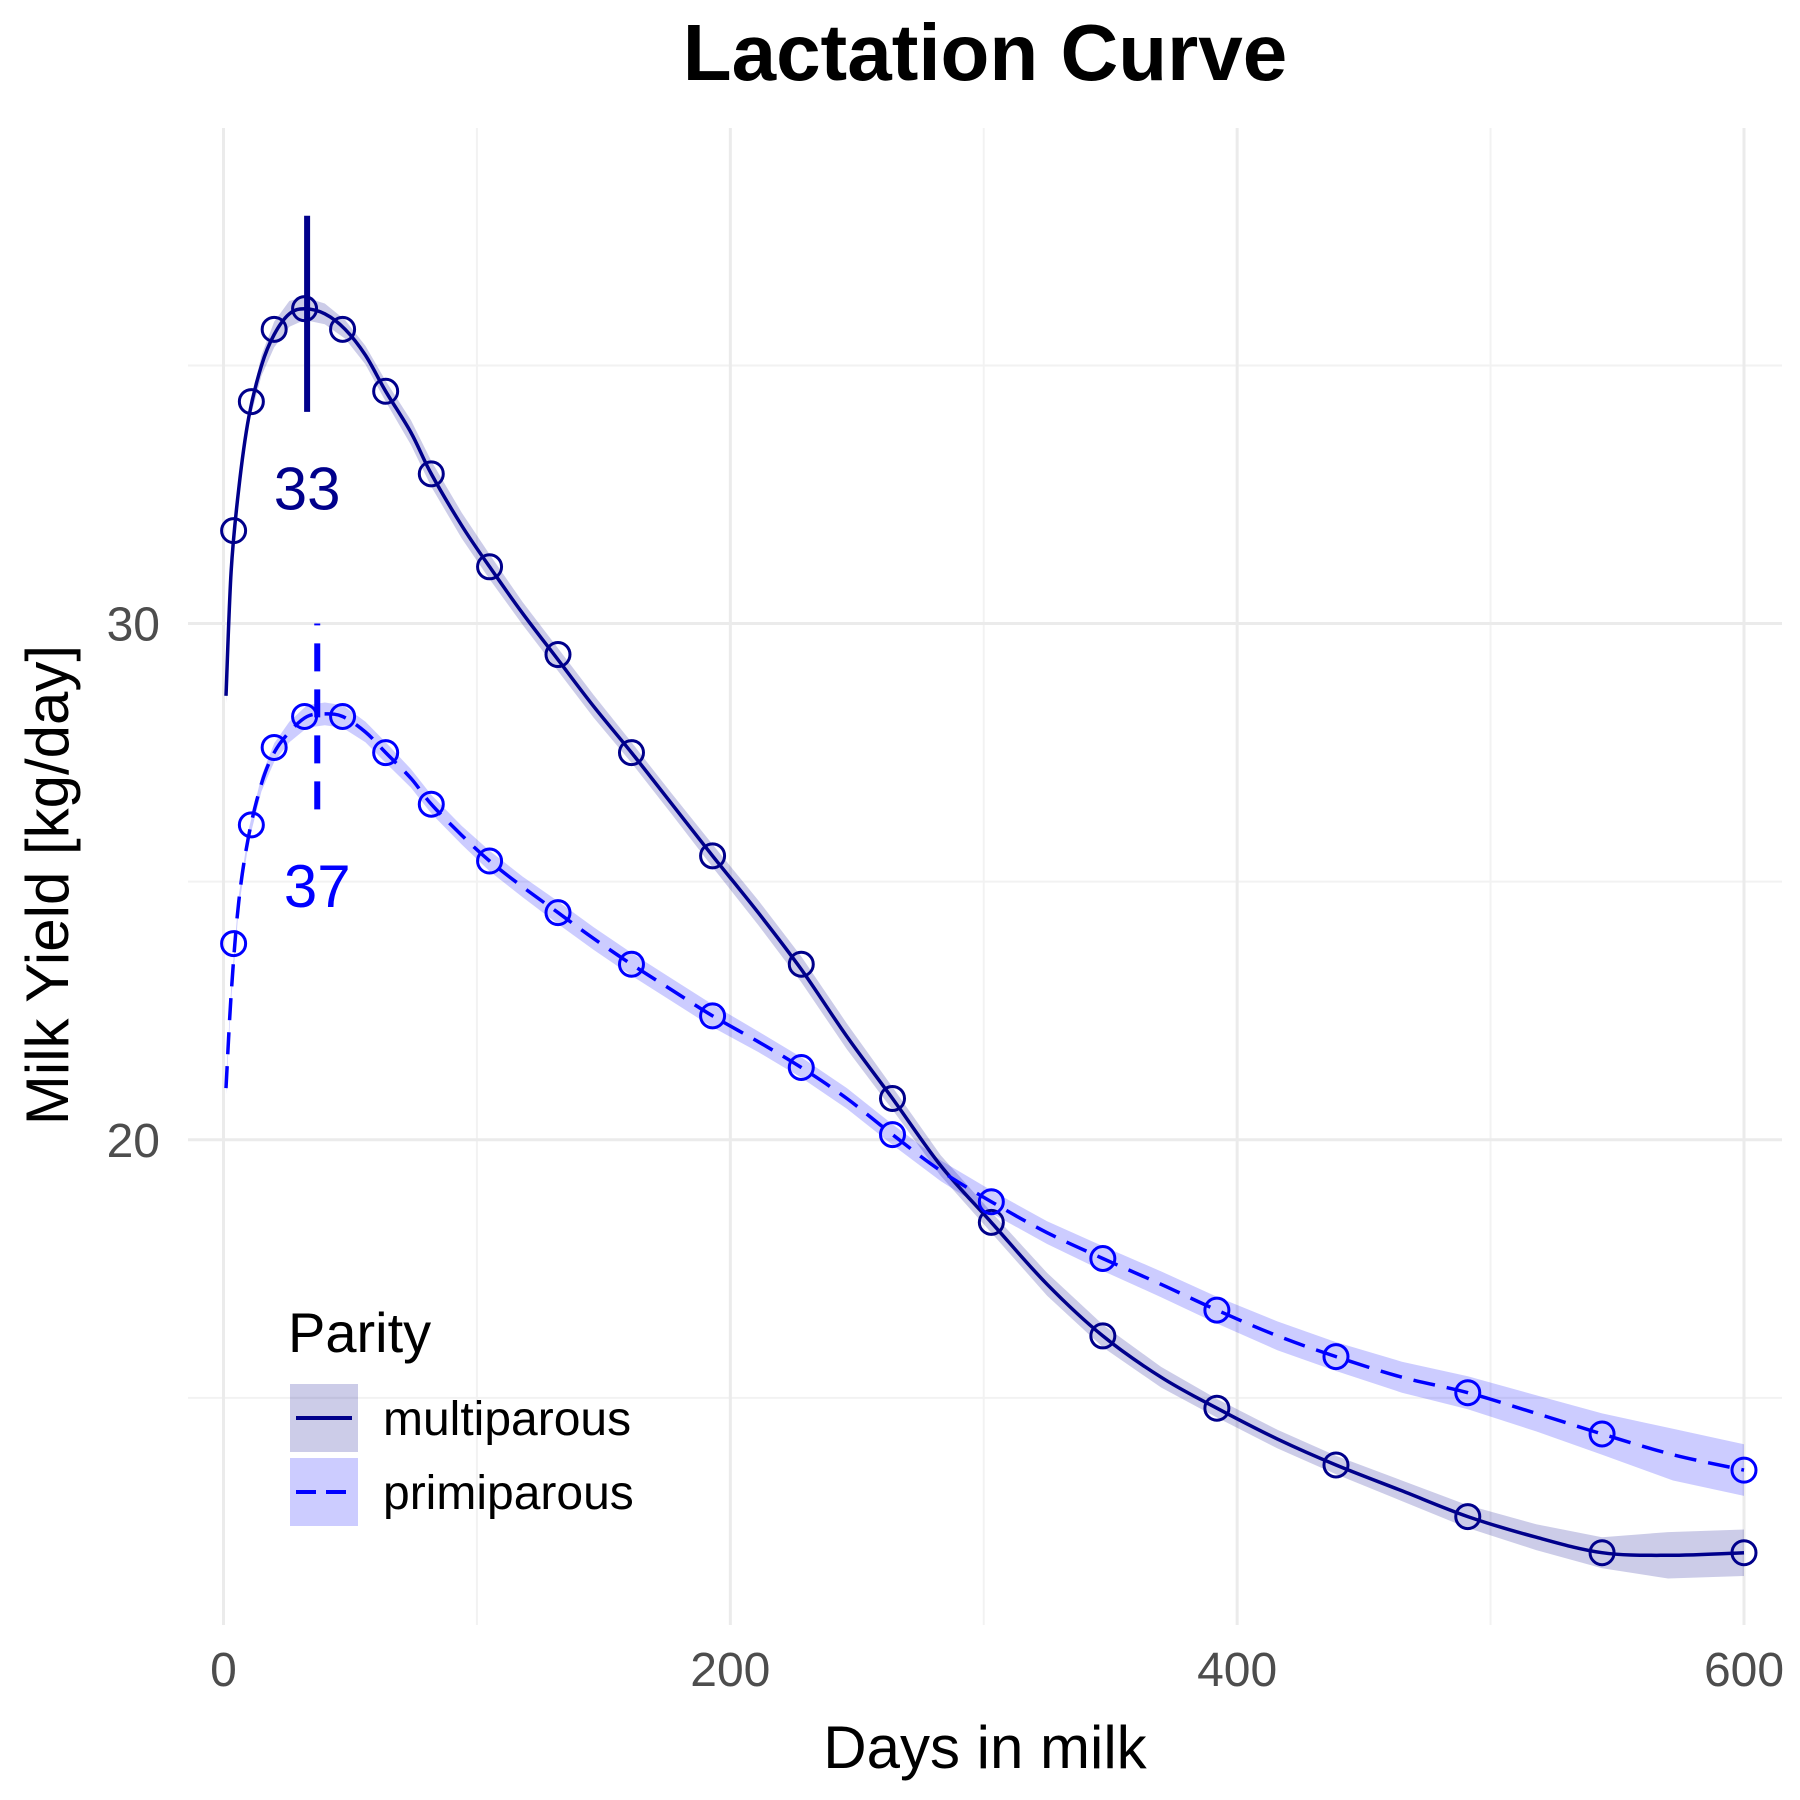  Describe the element at coordinates (730, 1670) in the screenshot. I see `x-tick-label: 200` at that location.